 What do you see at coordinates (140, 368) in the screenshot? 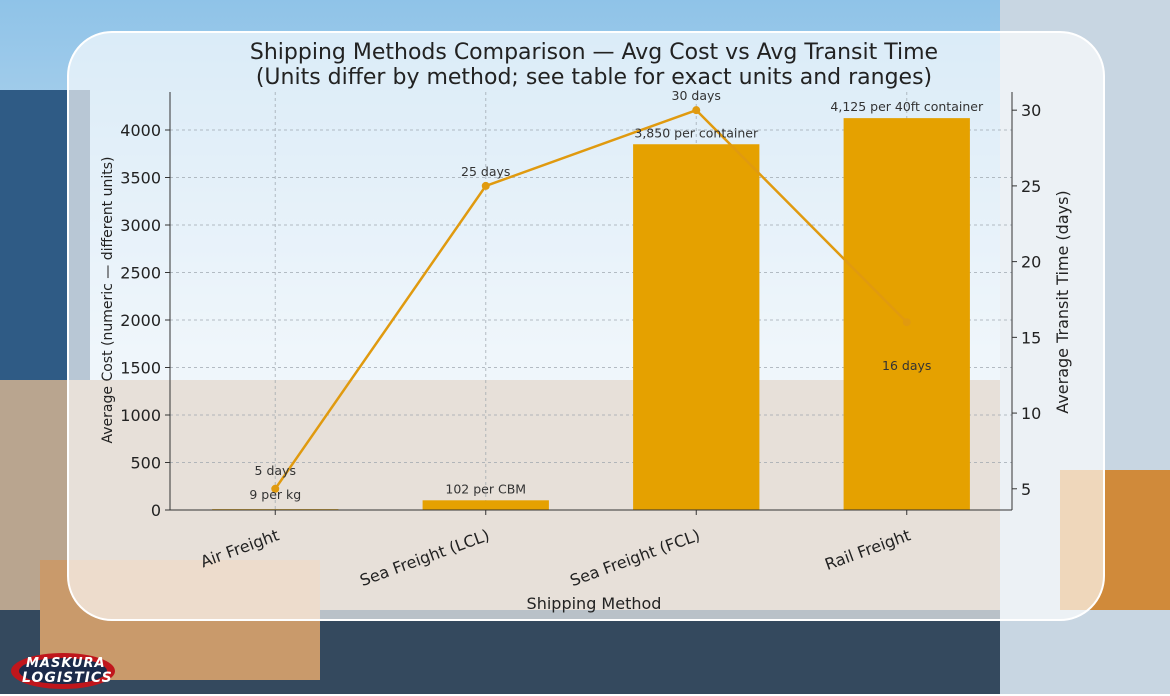
I see `y-tick-label: 1500` at bounding box center [140, 368].